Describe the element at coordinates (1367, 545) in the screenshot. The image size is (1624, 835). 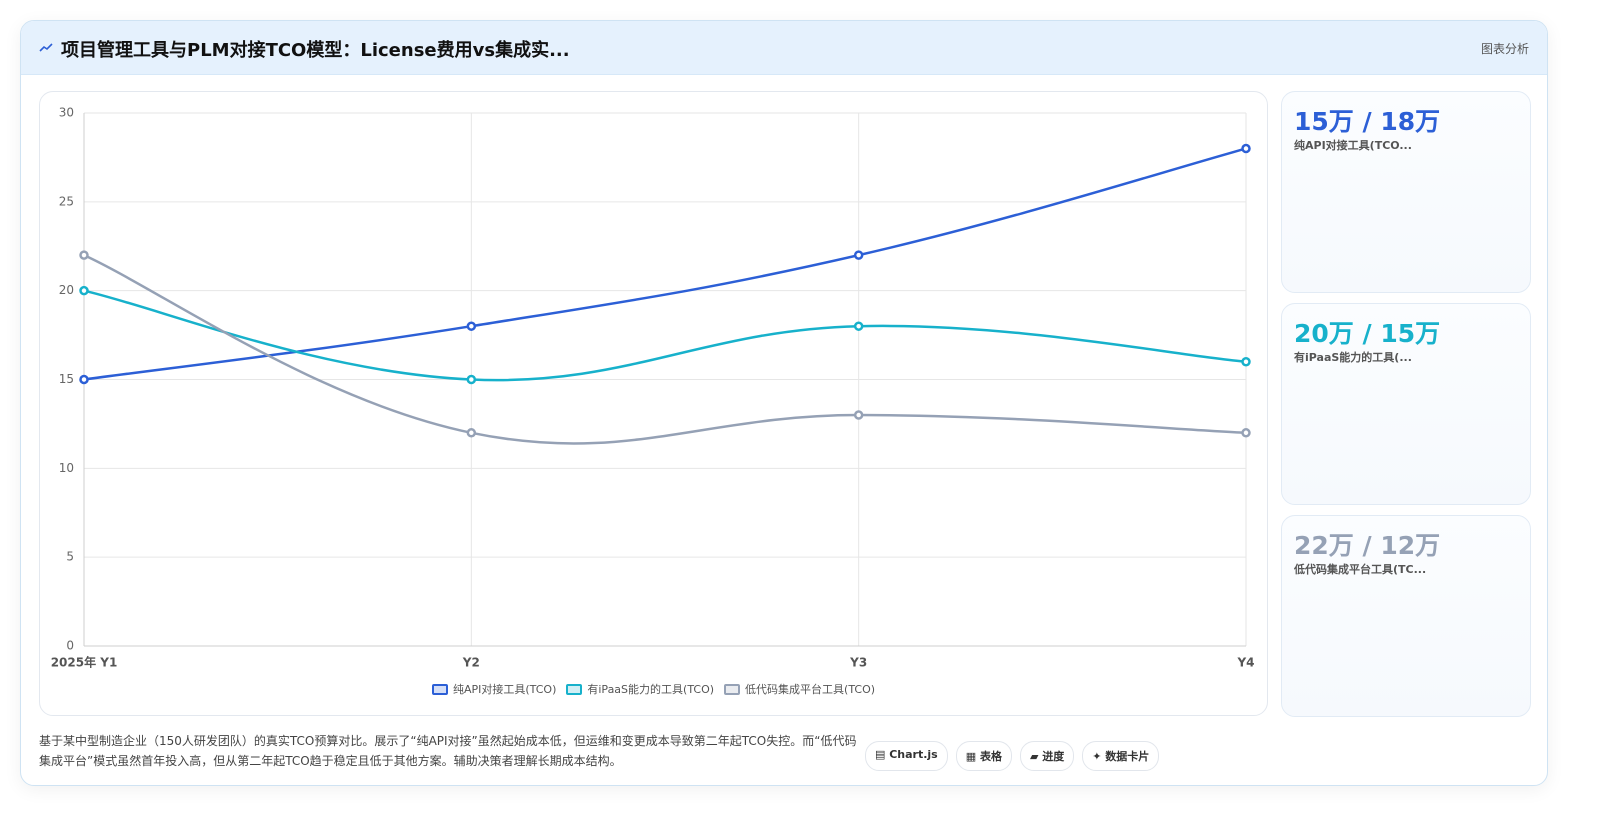
I see `stat-value: 22万 / 12万` at that location.